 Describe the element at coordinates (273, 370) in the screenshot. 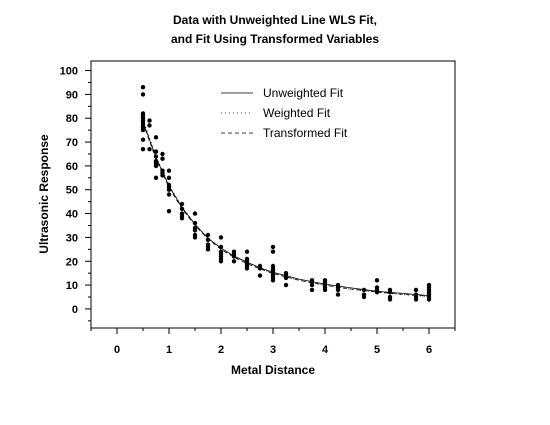

I see `x-axis-label: Metal Distance` at that location.